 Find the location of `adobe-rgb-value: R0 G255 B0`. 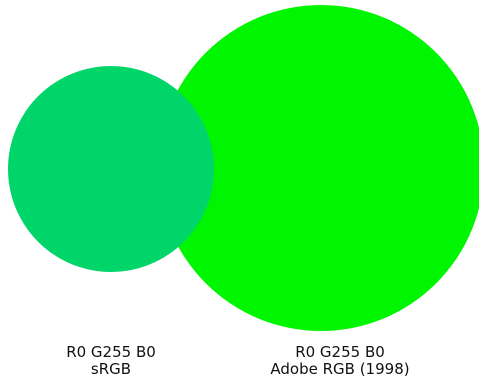

adobe-rgb-value: R0 G255 B0 is located at coordinates (340, 352).